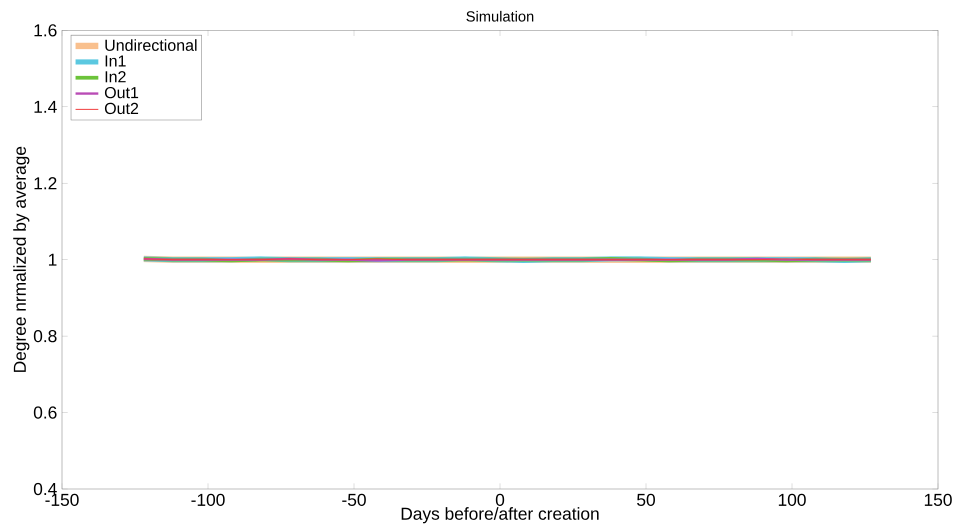 The height and width of the screenshot is (529, 969). What do you see at coordinates (45, 489) in the screenshot?
I see `y-tick-label: 0.4` at bounding box center [45, 489].